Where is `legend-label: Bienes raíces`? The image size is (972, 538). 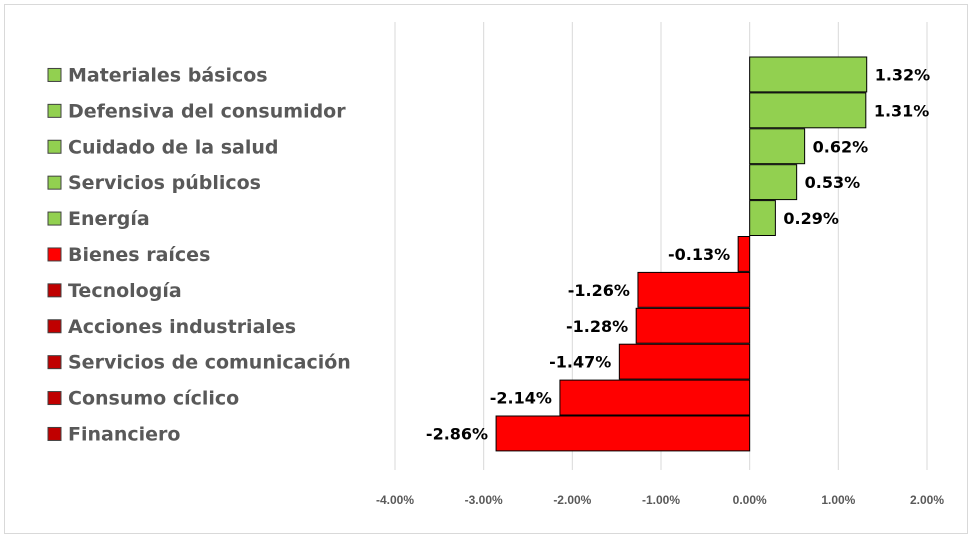
legend-label: Bienes raíces is located at coordinates (139, 255).